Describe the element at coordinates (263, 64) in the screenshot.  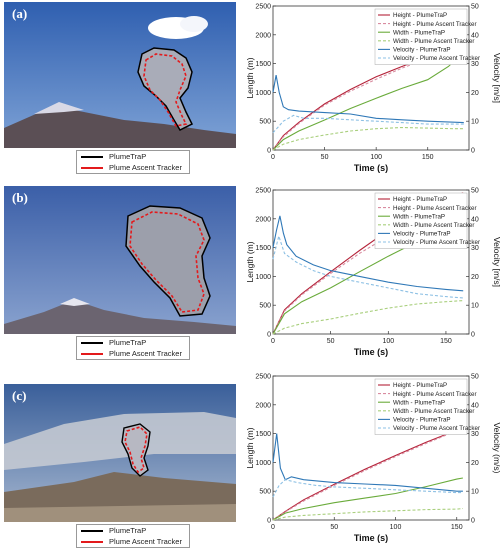
I see `y-left-tick-label: 1500` at that location.